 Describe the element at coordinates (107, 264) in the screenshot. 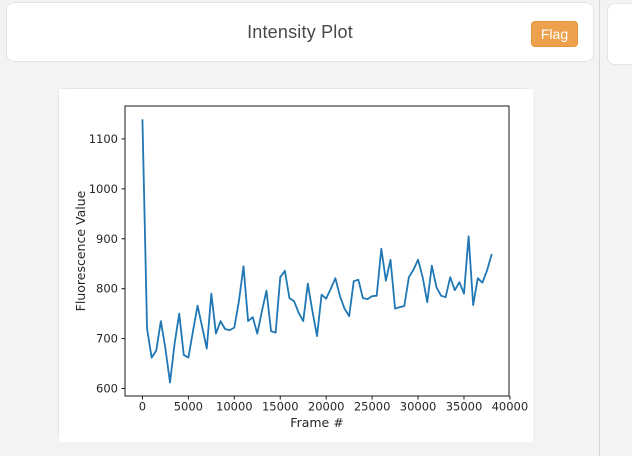

I see `y-axis-ticks: 600 700 800 900 1000 1100` at that location.